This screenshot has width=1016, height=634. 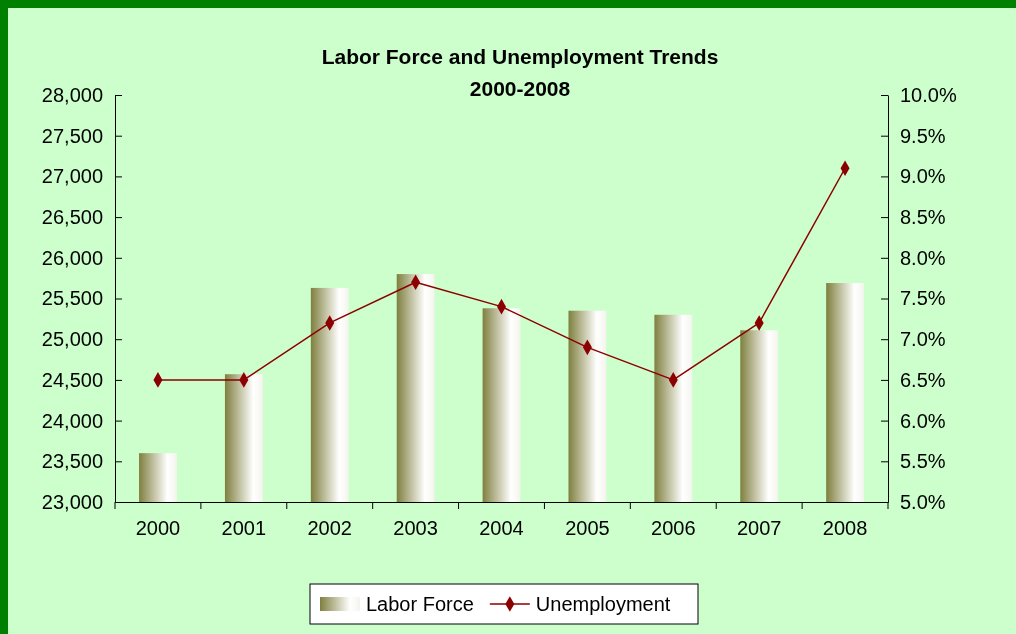 What do you see at coordinates (72, 501) in the screenshot?
I see `y-tick-label: 23,000` at bounding box center [72, 501].